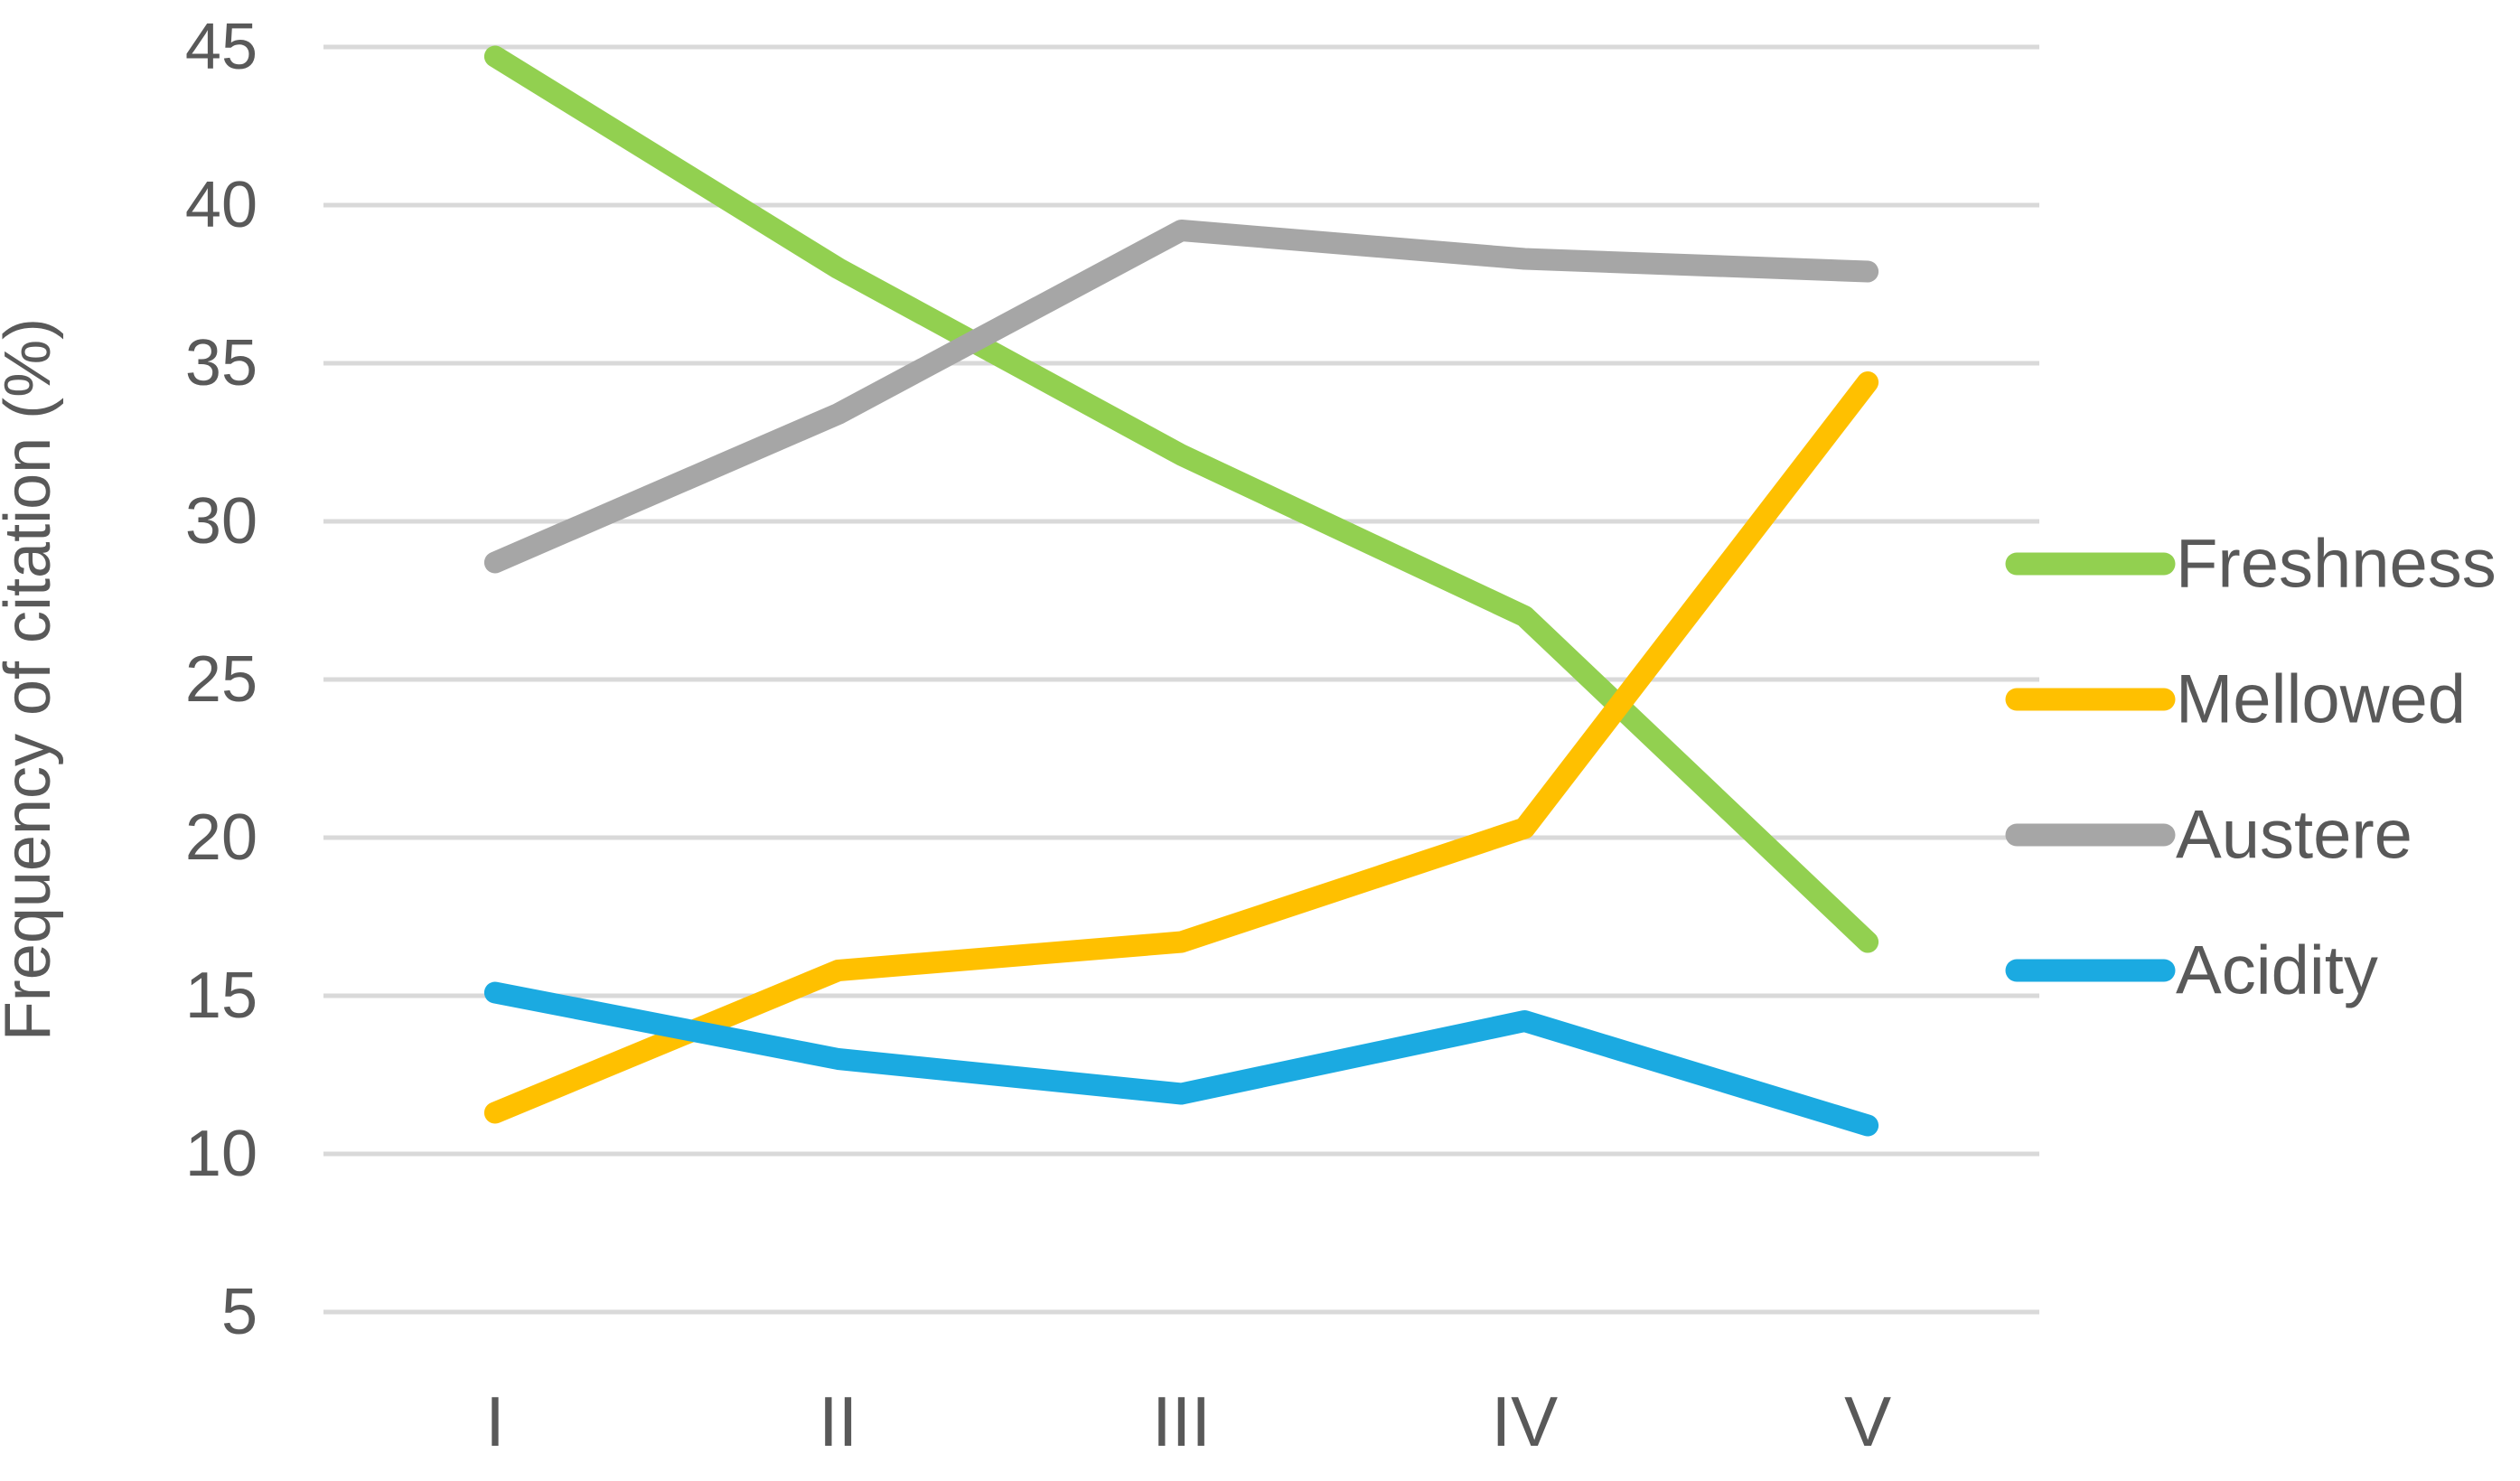 This screenshot has height=1481, width=2520. What do you see at coordinates (2277, 971) in the screenshot?
I see `legend-label-acidity: Acidity` at bounding box center [2277, 971].